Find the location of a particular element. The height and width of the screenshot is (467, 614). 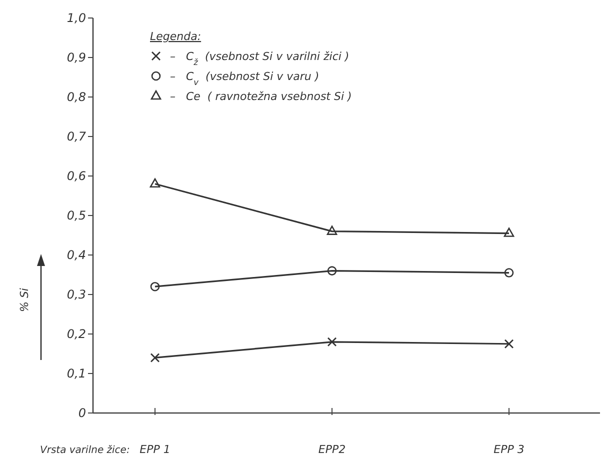

legend-label: – C$_{v}$ (vsebnost Si v varu ) is located at coordinates (245, 78).